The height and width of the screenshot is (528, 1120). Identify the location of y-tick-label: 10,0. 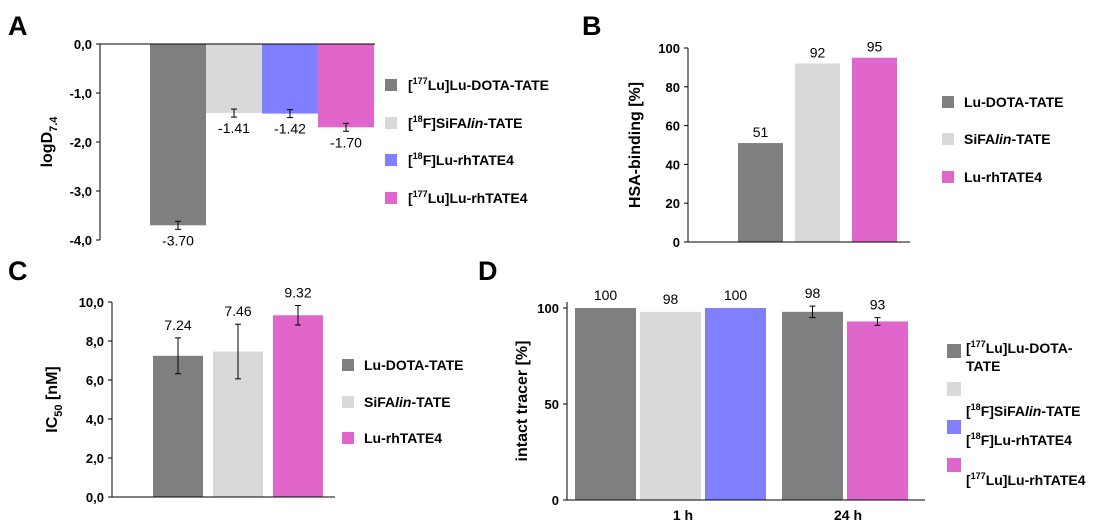
(91, 302).